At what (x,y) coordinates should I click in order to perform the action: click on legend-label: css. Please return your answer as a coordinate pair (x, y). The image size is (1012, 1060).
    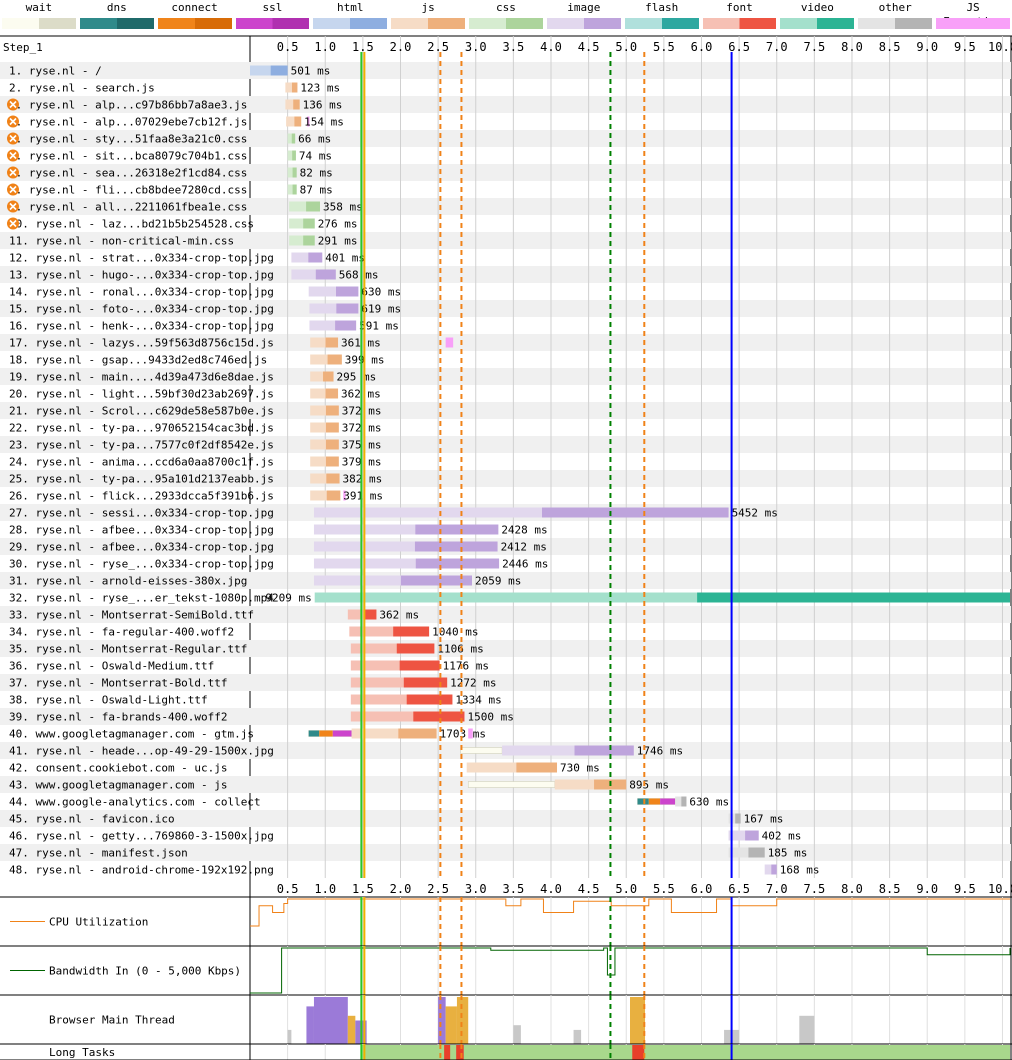
    Looking at the image, I should click on (506, 7).